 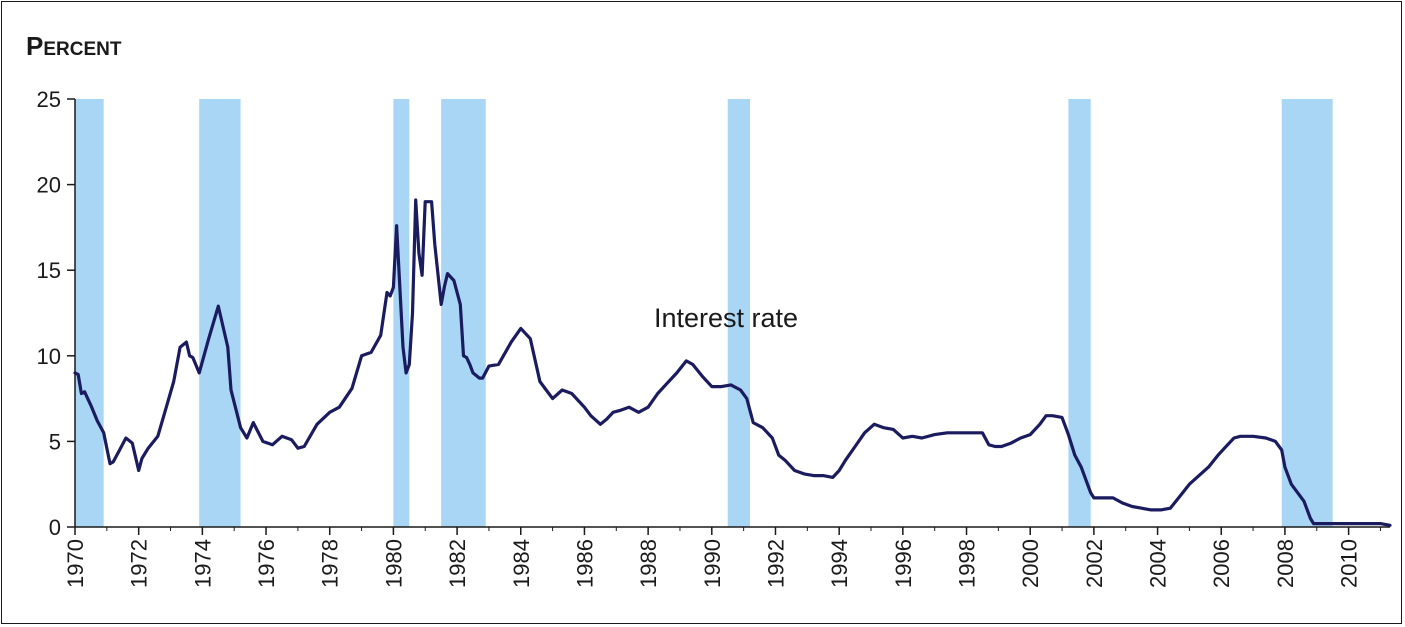 What do you see at coordinates (74, 46) in the screenshot?
I see `y-axis-label: PERCENT` at bounding box center [74, 46].